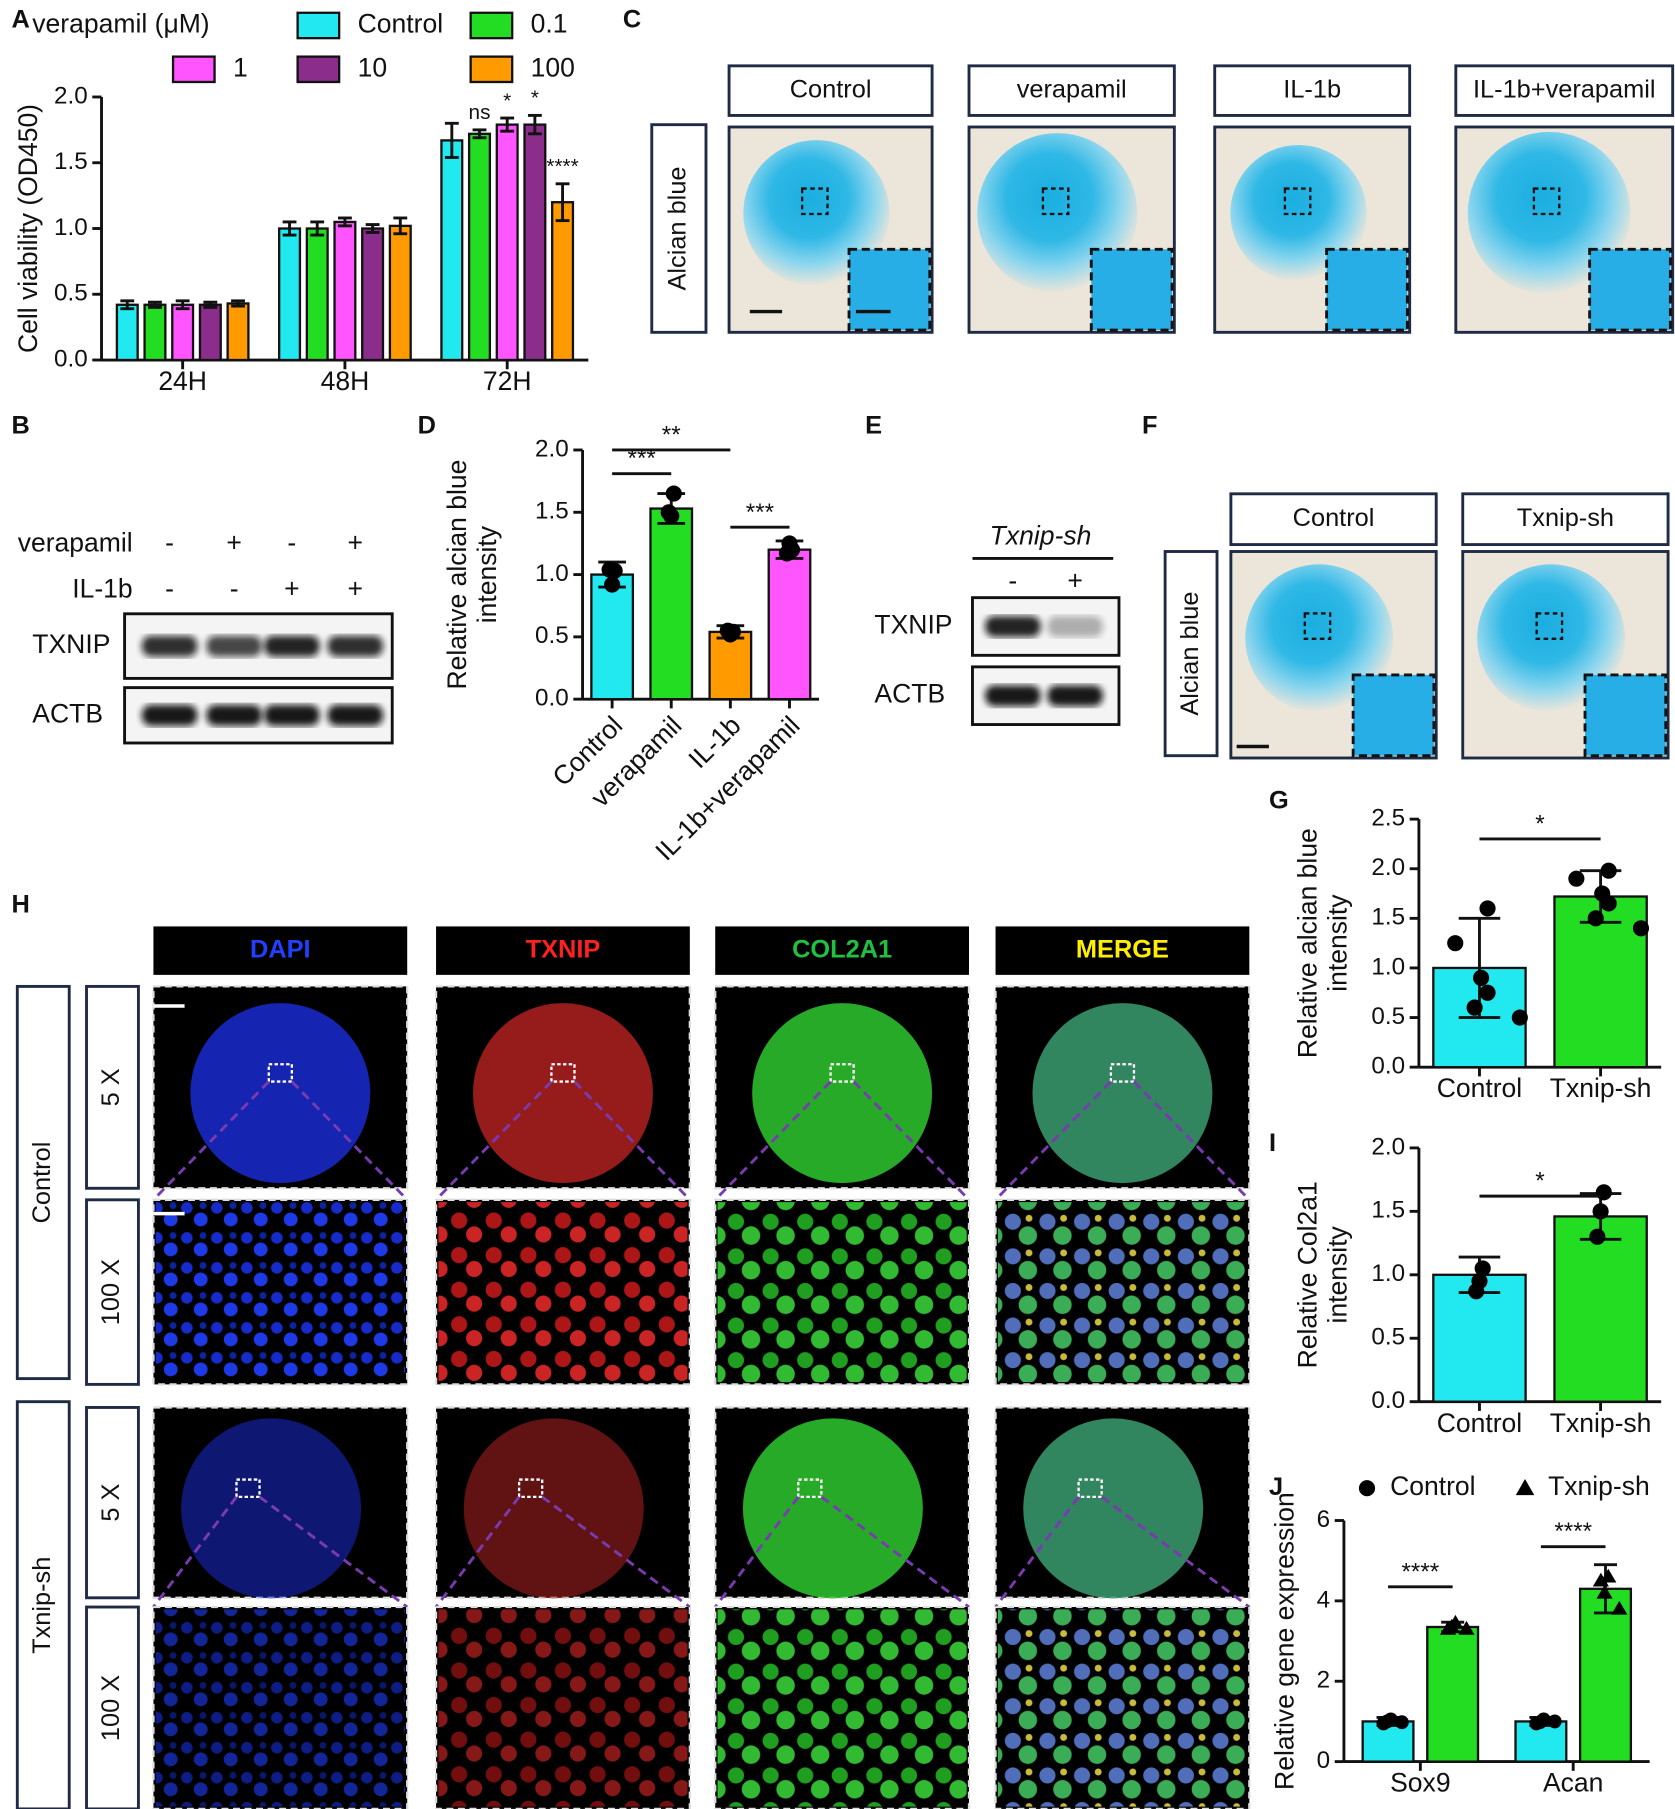 The image size is (1675, 1809). I want to click on panel-letter: G, so click(1279, 801).